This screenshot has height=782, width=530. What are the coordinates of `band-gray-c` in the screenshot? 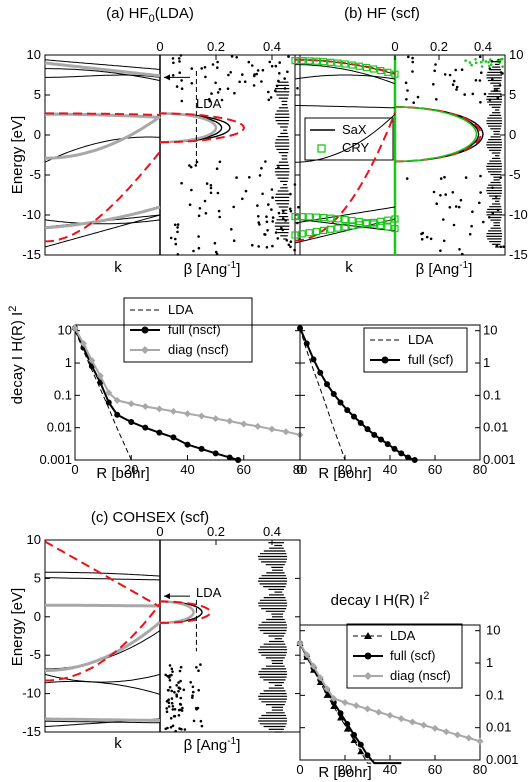 It's located at (102, 647).